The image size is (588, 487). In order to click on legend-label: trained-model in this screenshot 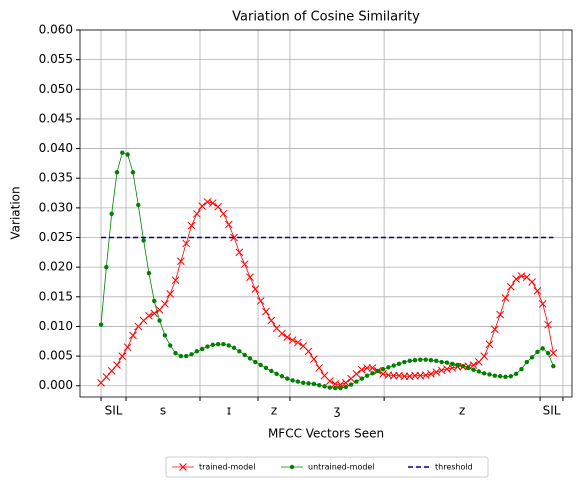, I will do `click(227, 467)`.